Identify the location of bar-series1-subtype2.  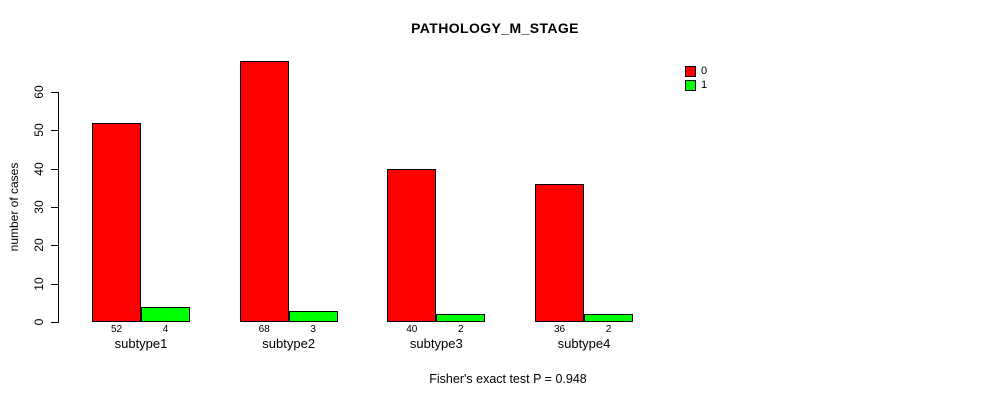
(313, 316).